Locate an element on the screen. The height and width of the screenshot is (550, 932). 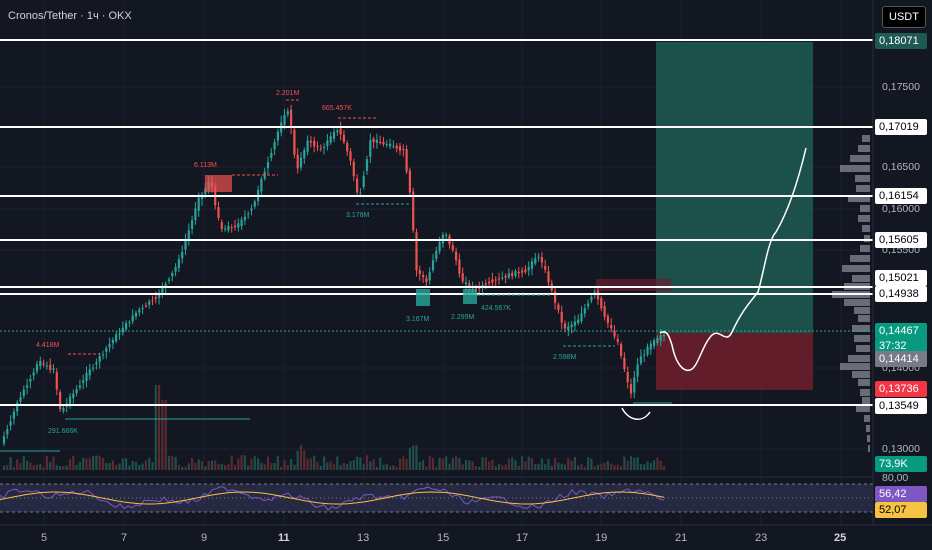
stop-loss-zone is located at coordinates (734, 361).